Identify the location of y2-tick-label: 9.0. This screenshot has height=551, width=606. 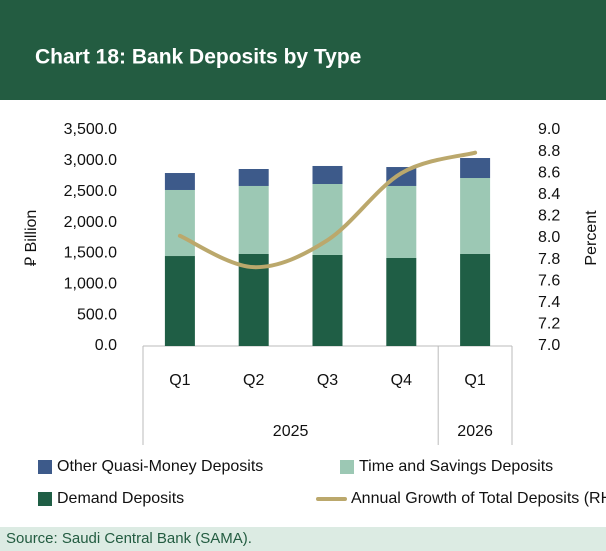
(549, 129).